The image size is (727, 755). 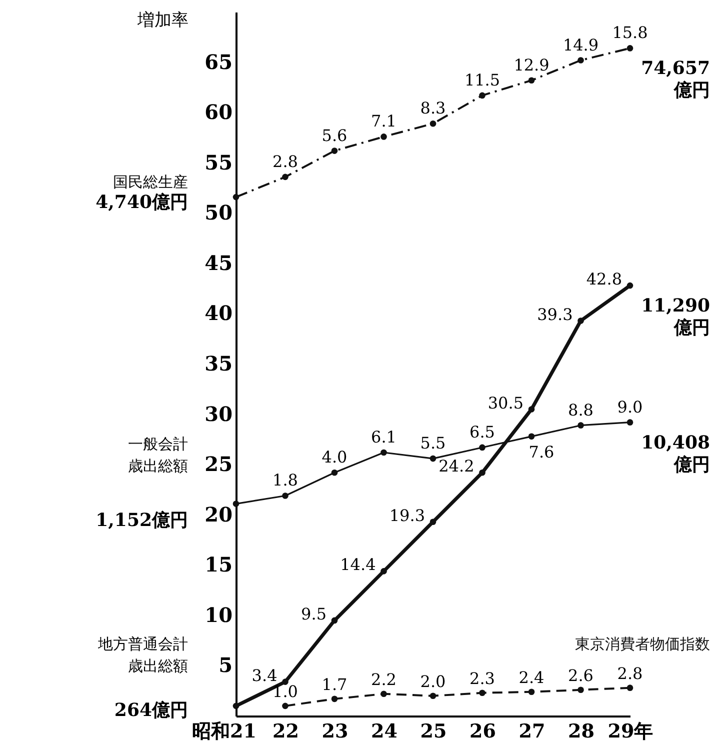 I want to click on x-tick-label: 26, so click(x=483, y=731).